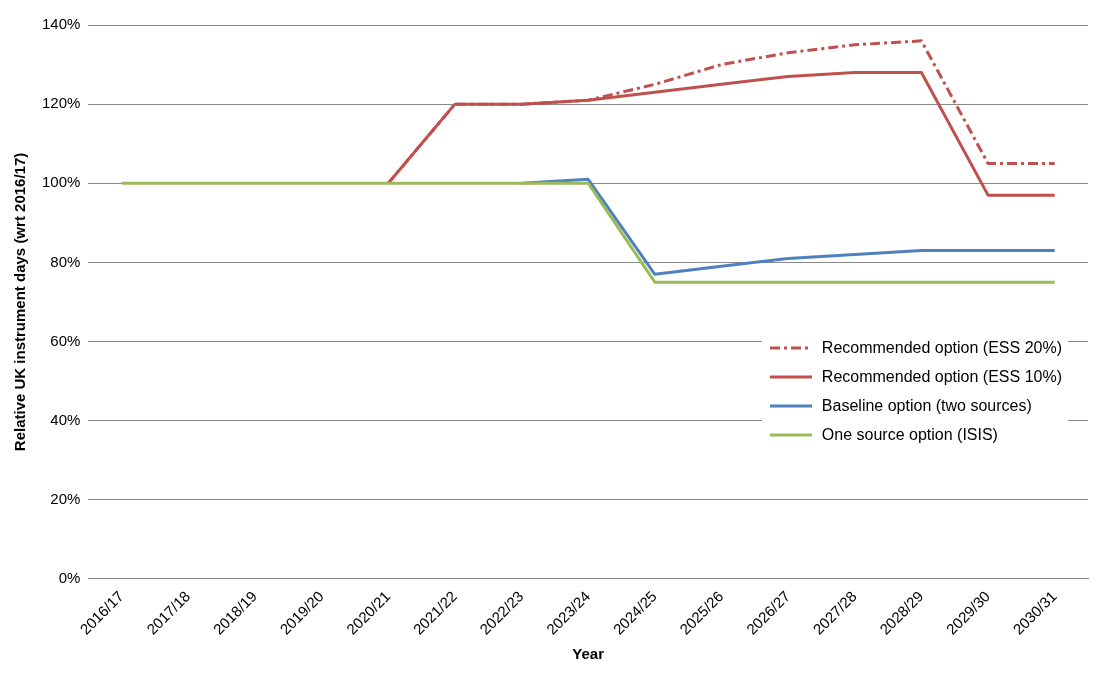 This screenshot has width=1104, height=673. What do you see at coordinates (926, 406) in the screenshot?
I see `legend-label: Baseline option (two sources)` at bounding box center [926, 406].